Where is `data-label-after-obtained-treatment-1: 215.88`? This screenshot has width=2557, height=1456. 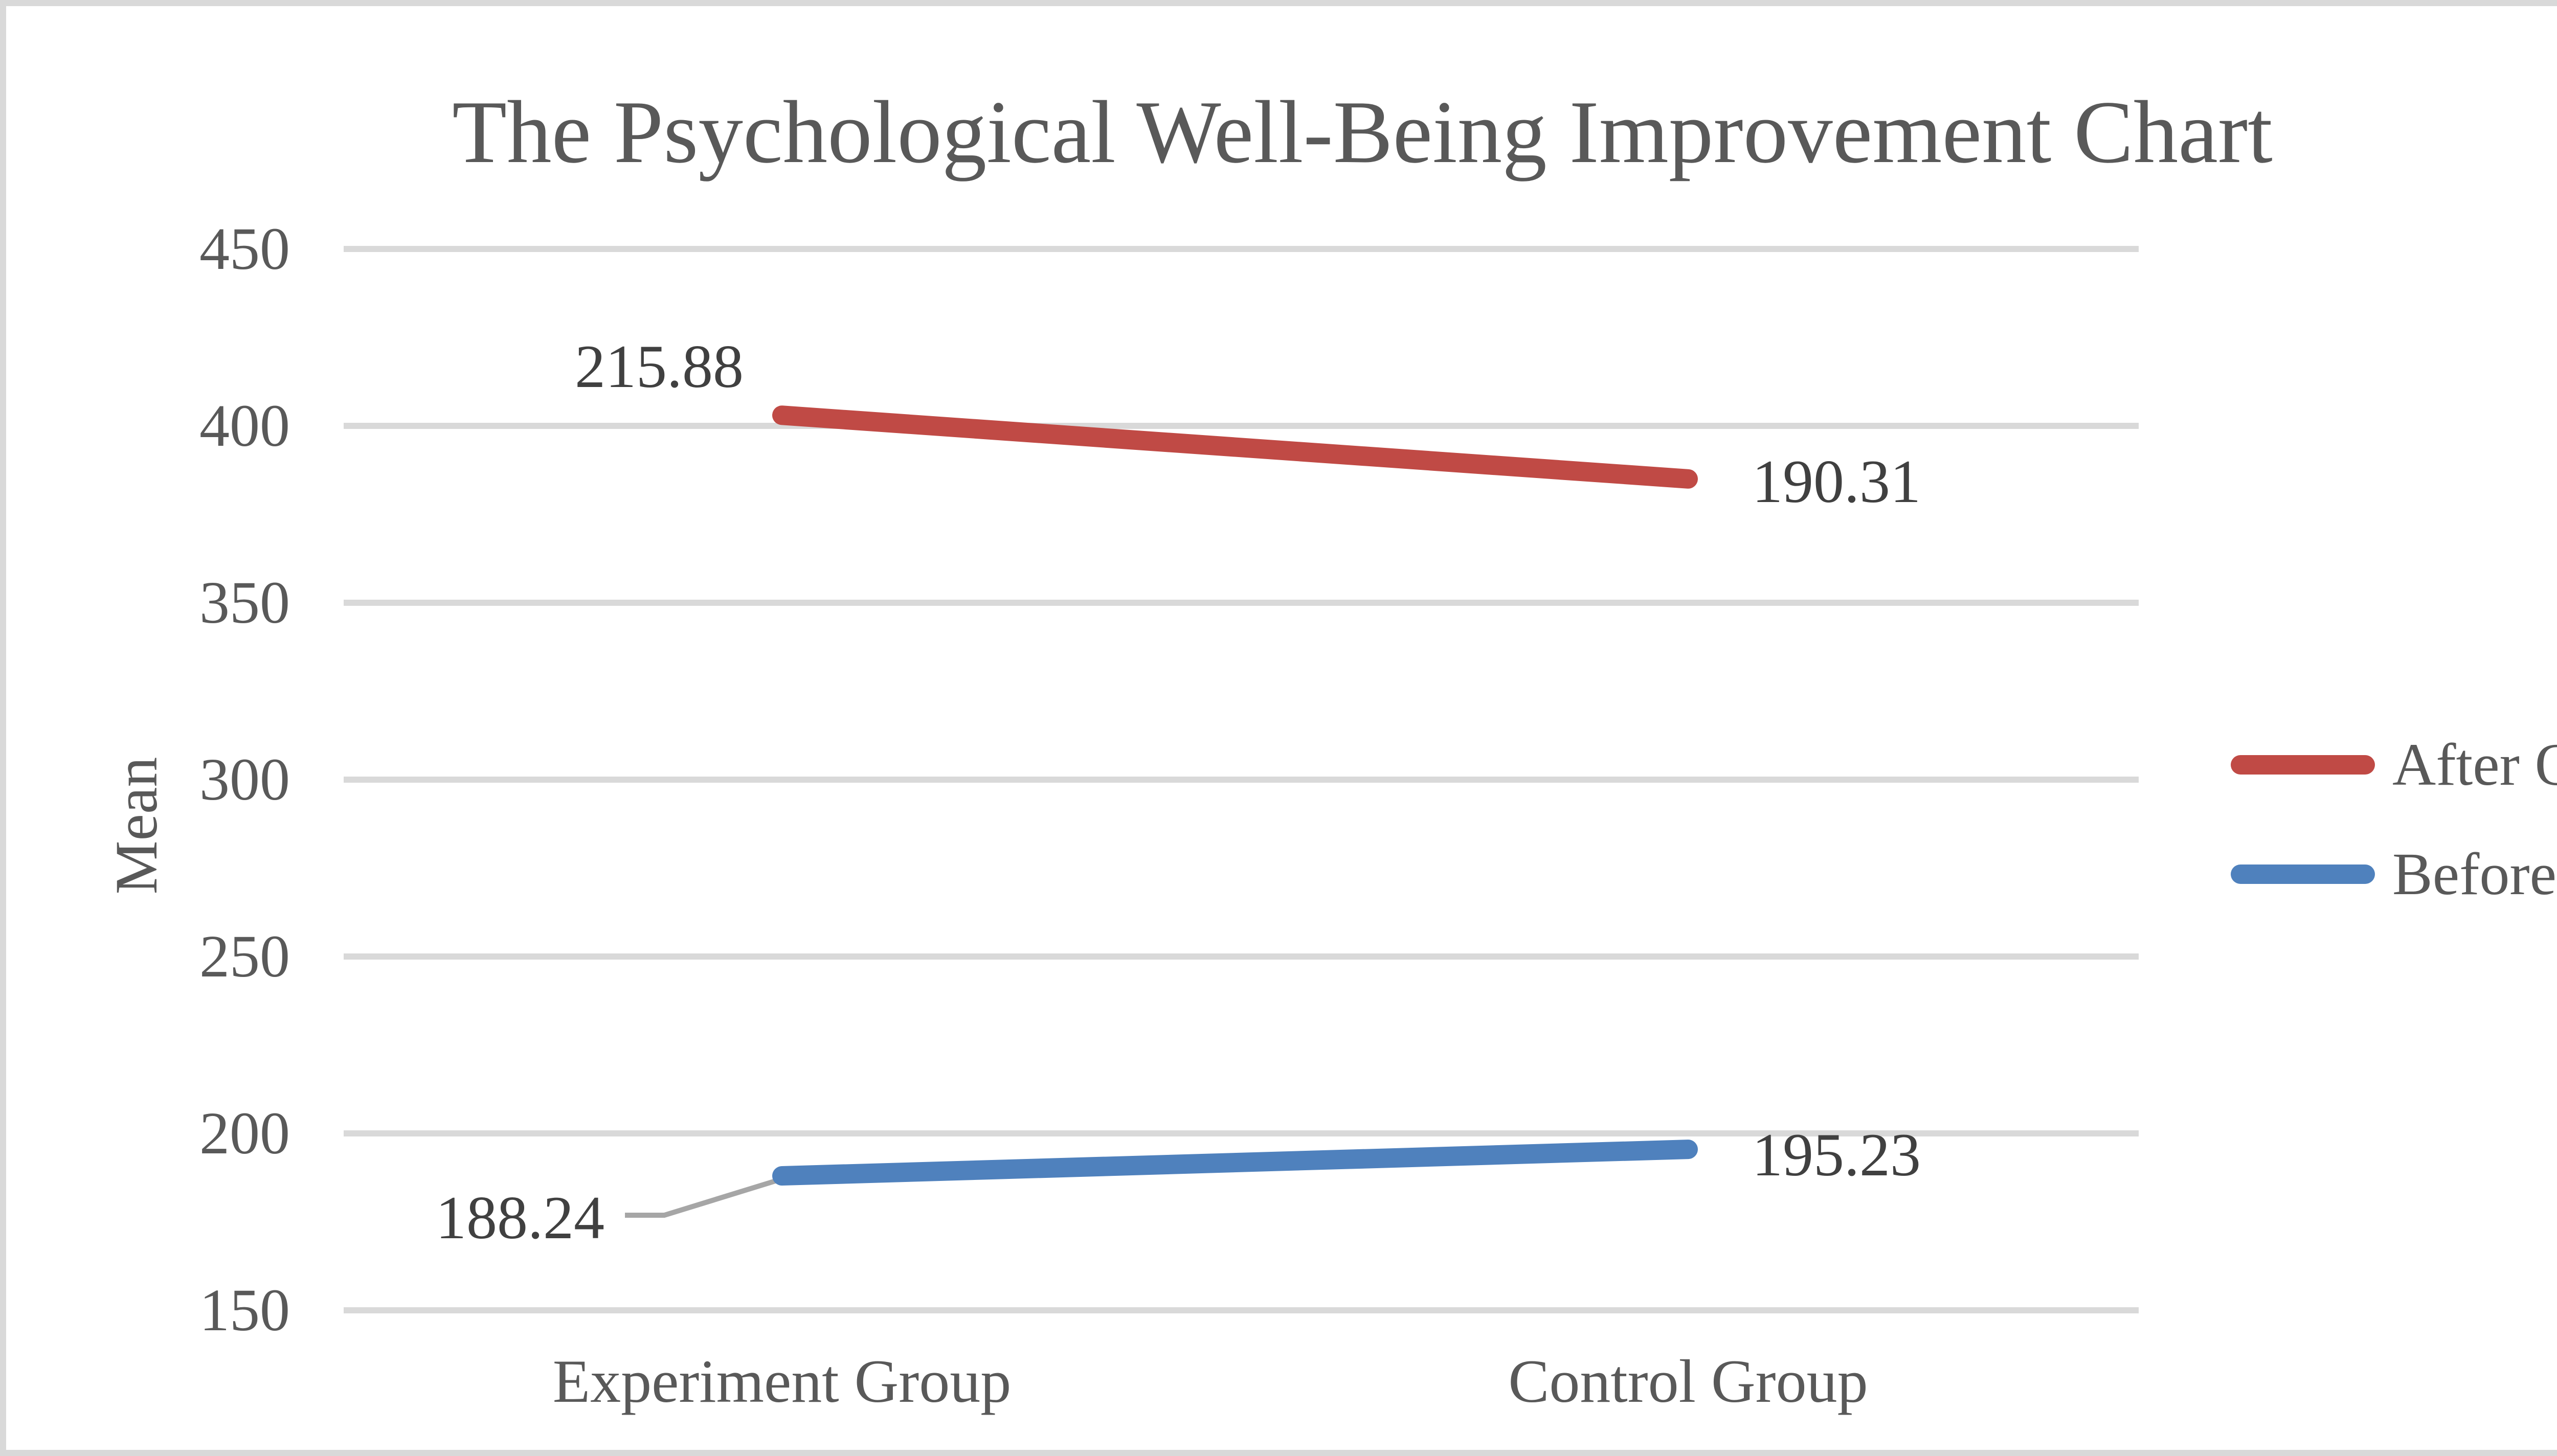
data-label-after-obtained-treatment-1: 215.88 is located at coordinates (659, 366).